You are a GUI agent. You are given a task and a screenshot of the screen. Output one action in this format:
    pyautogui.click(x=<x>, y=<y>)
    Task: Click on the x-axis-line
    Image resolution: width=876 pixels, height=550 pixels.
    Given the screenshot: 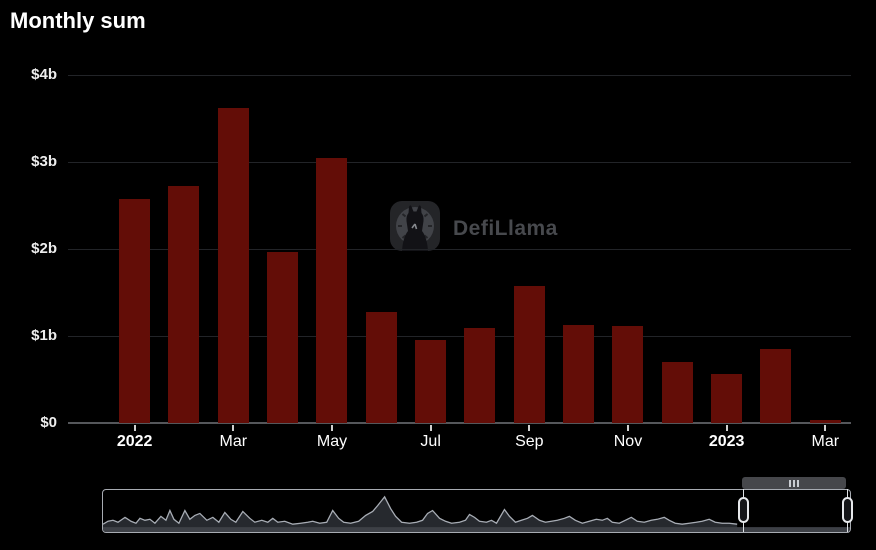 What is the action you would take?
    pyautogui.click(x=459, y=423)
    